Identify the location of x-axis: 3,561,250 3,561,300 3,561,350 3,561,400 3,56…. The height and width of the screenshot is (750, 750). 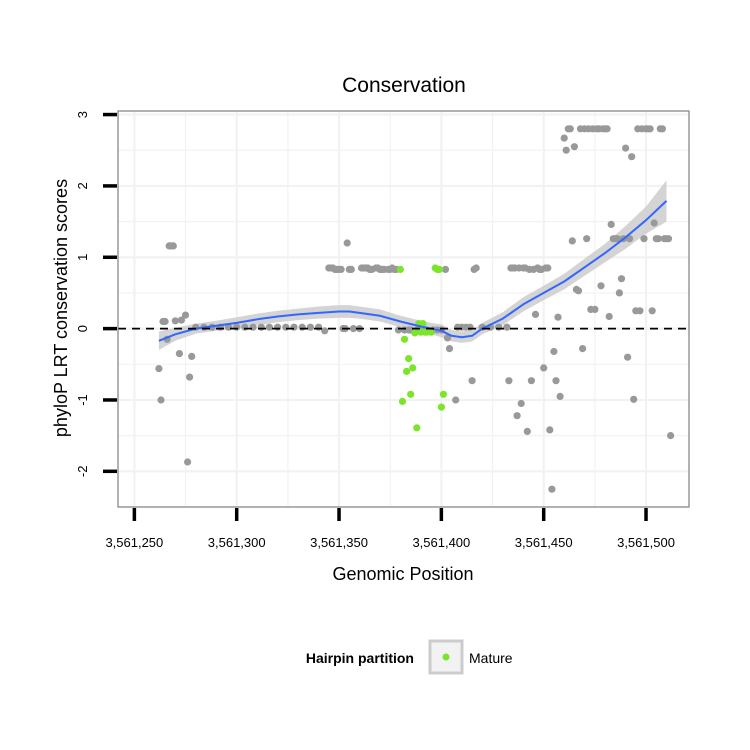
(390, 529).